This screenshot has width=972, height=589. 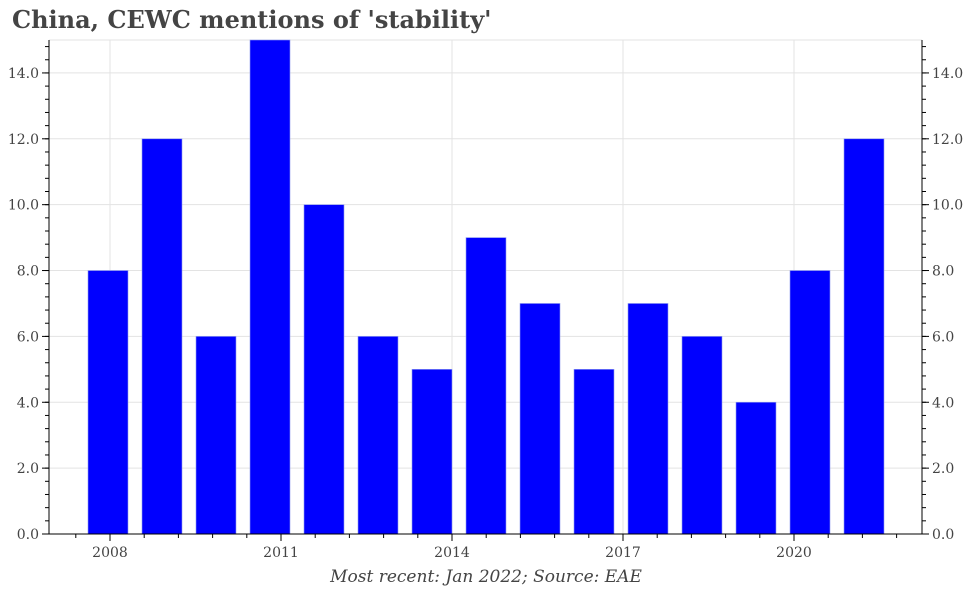 I want to click on bar-2012, so click(x=324, y=369).